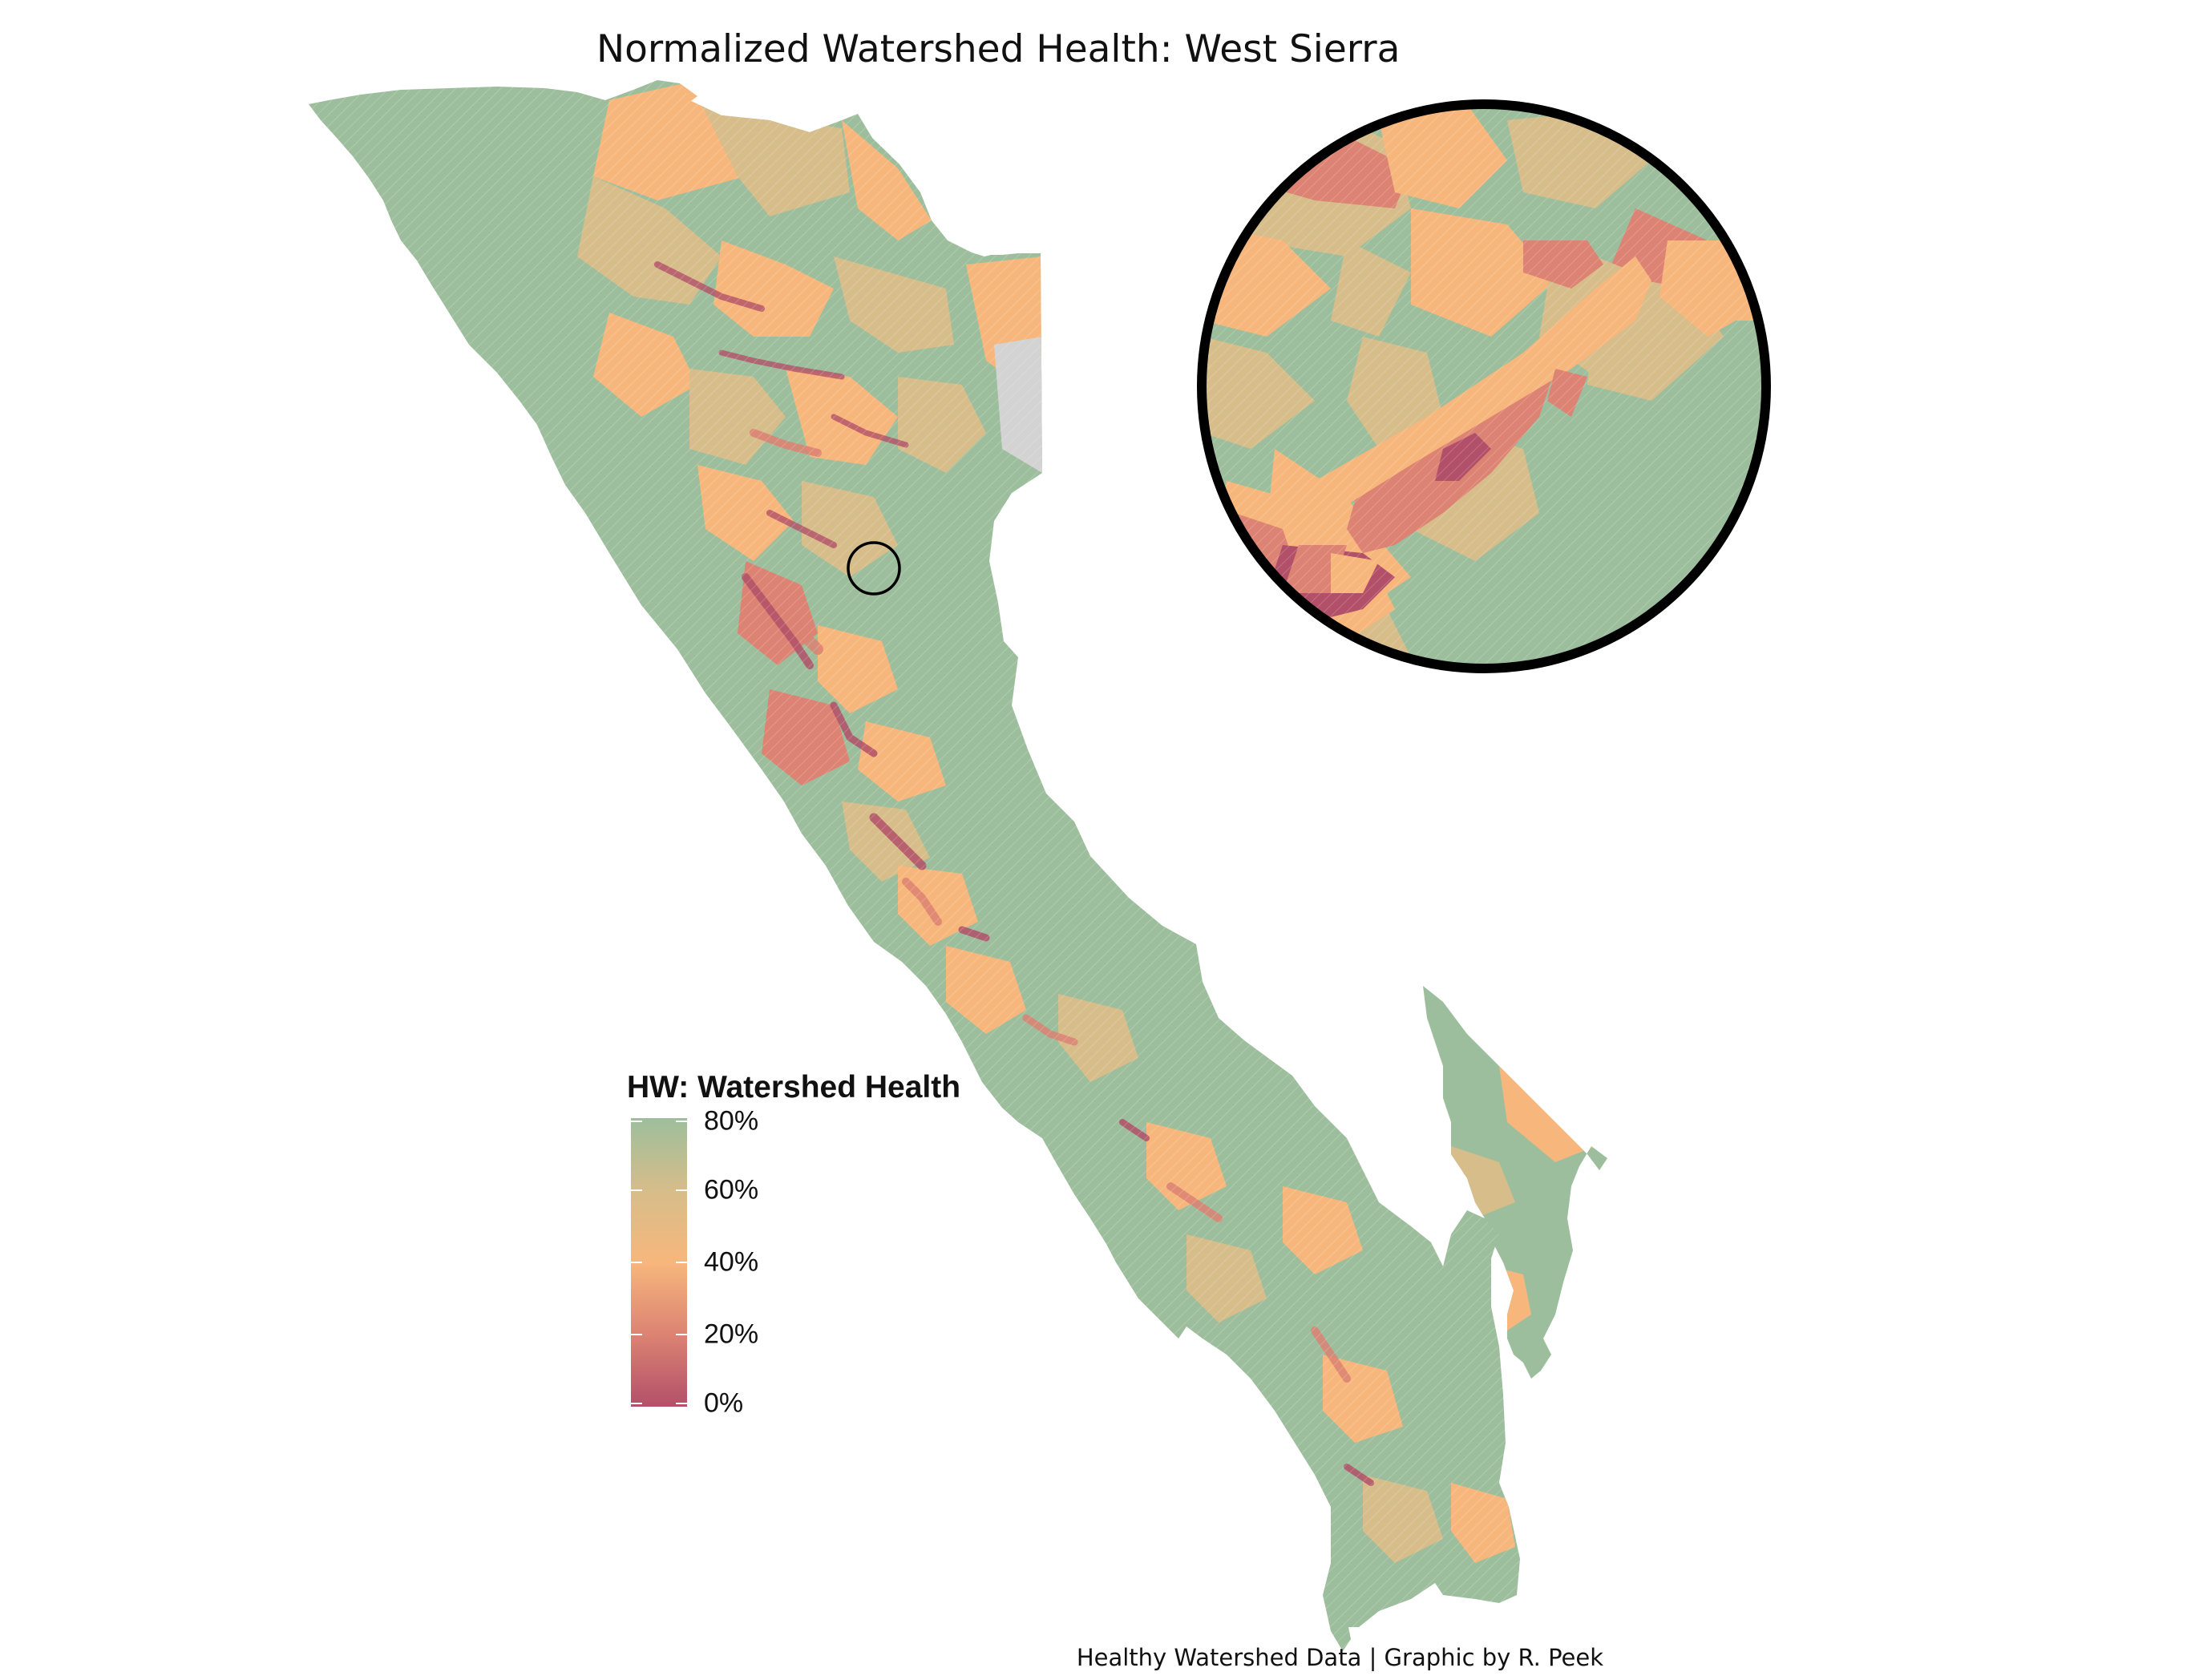 The height and width of the screenshot is (1680, 2187). Describe the element at coordinates (998, 49) in the screenshot. I see `map-title: Normalized Watershed Health: West Sierra` at that location.